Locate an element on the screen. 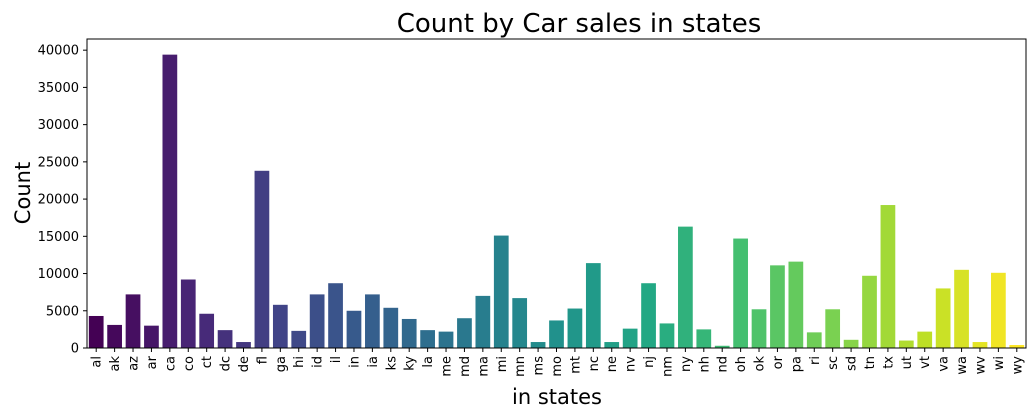 Image resolution: width=1032 pixels, height=418 pixels. x-tick-label-fl: fl is located at coordinates (262, 360).